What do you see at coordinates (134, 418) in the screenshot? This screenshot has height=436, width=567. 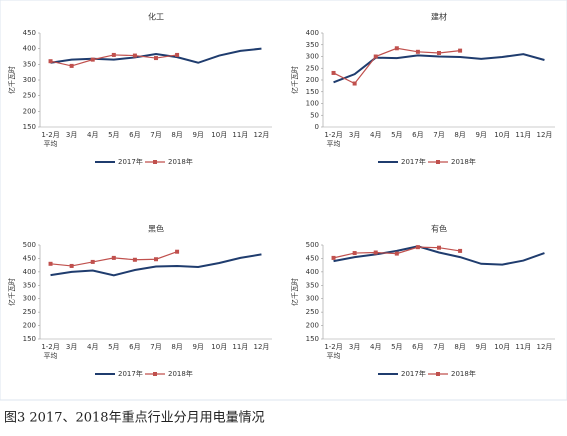 I see `caption: 图3 2017、2018年重点行业分月用电量情况` at bounding box center [134, 418].